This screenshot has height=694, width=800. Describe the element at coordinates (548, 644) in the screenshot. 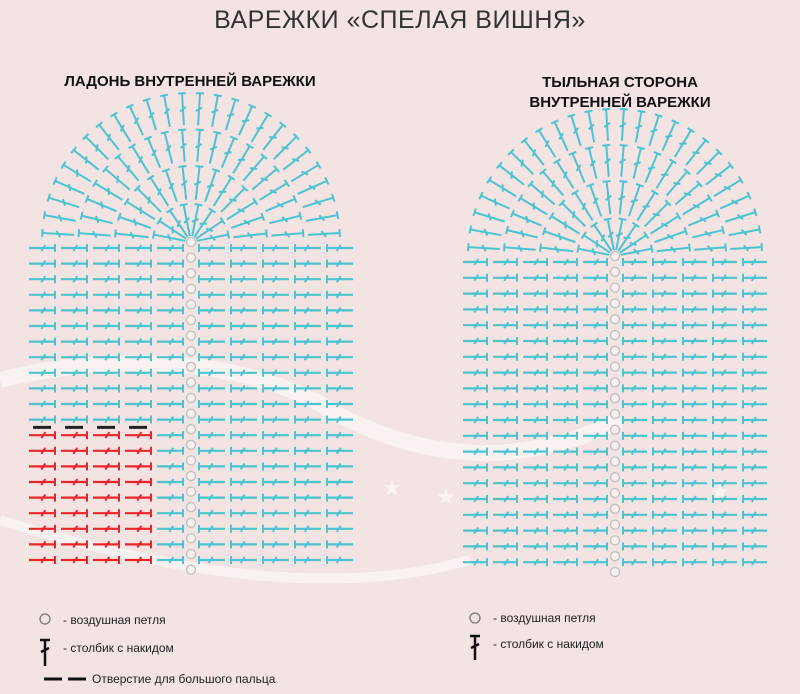

I see `legend-right-dc-label: - столбик с накидом` at that location.